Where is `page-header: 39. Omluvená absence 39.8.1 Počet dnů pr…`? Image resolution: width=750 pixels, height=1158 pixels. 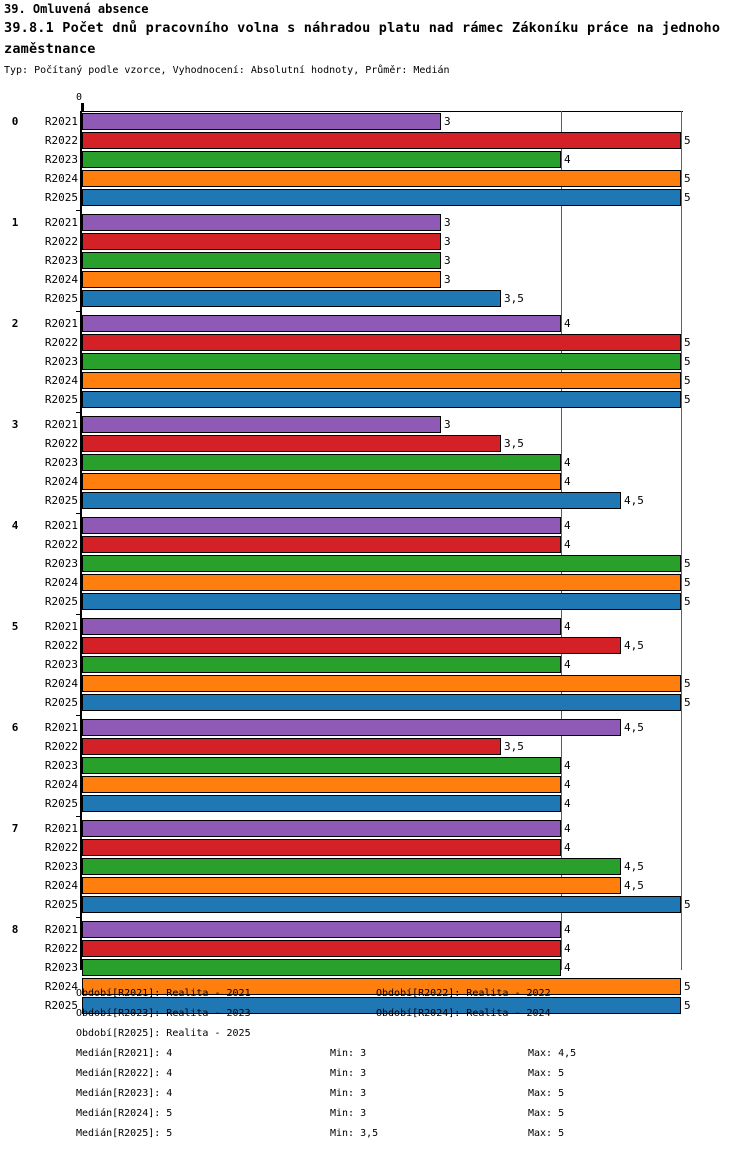
page-header: 39. Omluvená absence 39.8.1 Počet dnů pr… is located at coordinates (376, 39).